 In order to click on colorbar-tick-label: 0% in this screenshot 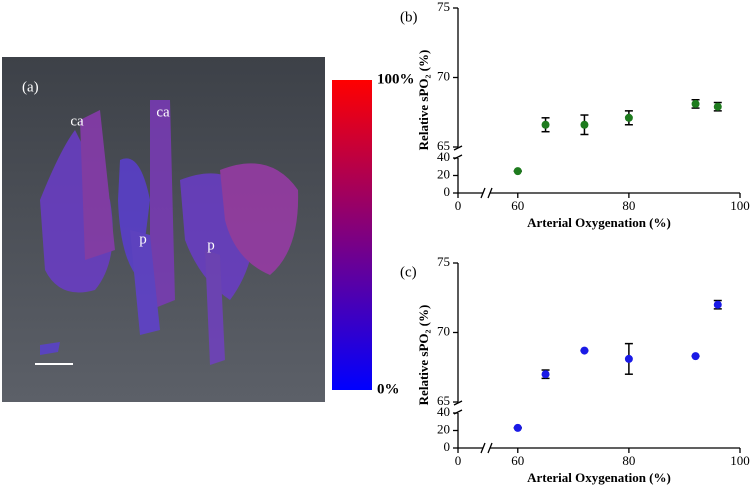, I will do `click(388, 389)`.